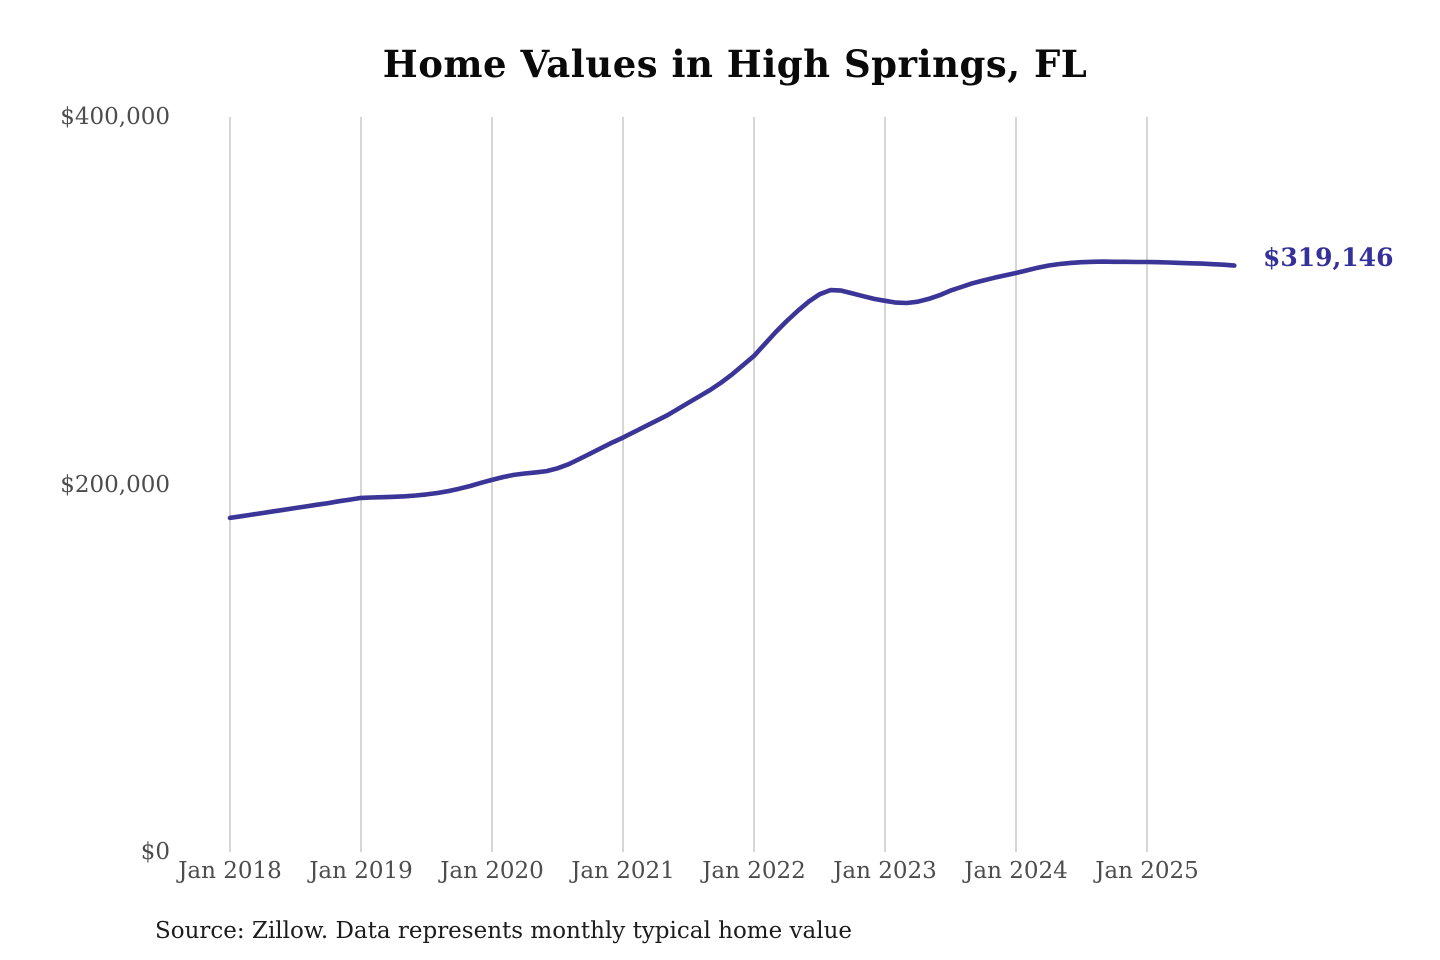 This screenshot has height=960, width=1440. I want to click on y-tick-label-0: $0, so click(155, 852).